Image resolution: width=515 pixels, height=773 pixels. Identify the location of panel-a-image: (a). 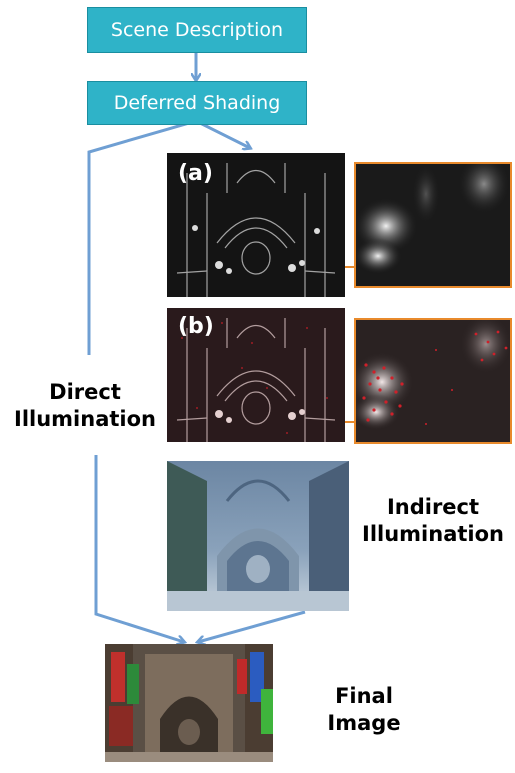
(256, 225).